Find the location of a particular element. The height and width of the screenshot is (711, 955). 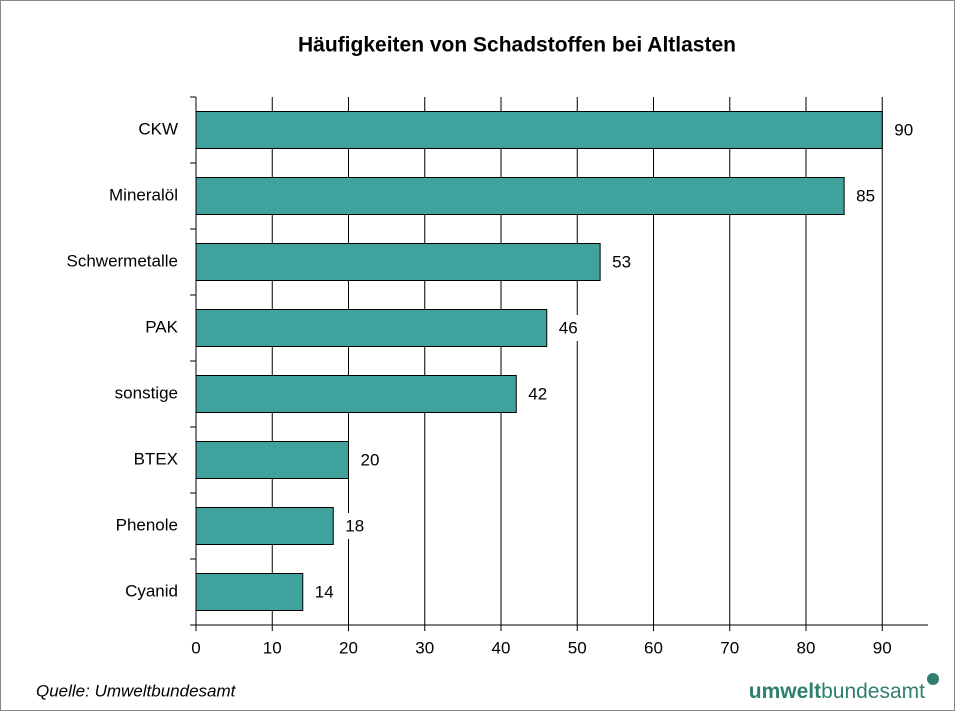

y-tick-label: PAK is located at coordinates (161, 326).